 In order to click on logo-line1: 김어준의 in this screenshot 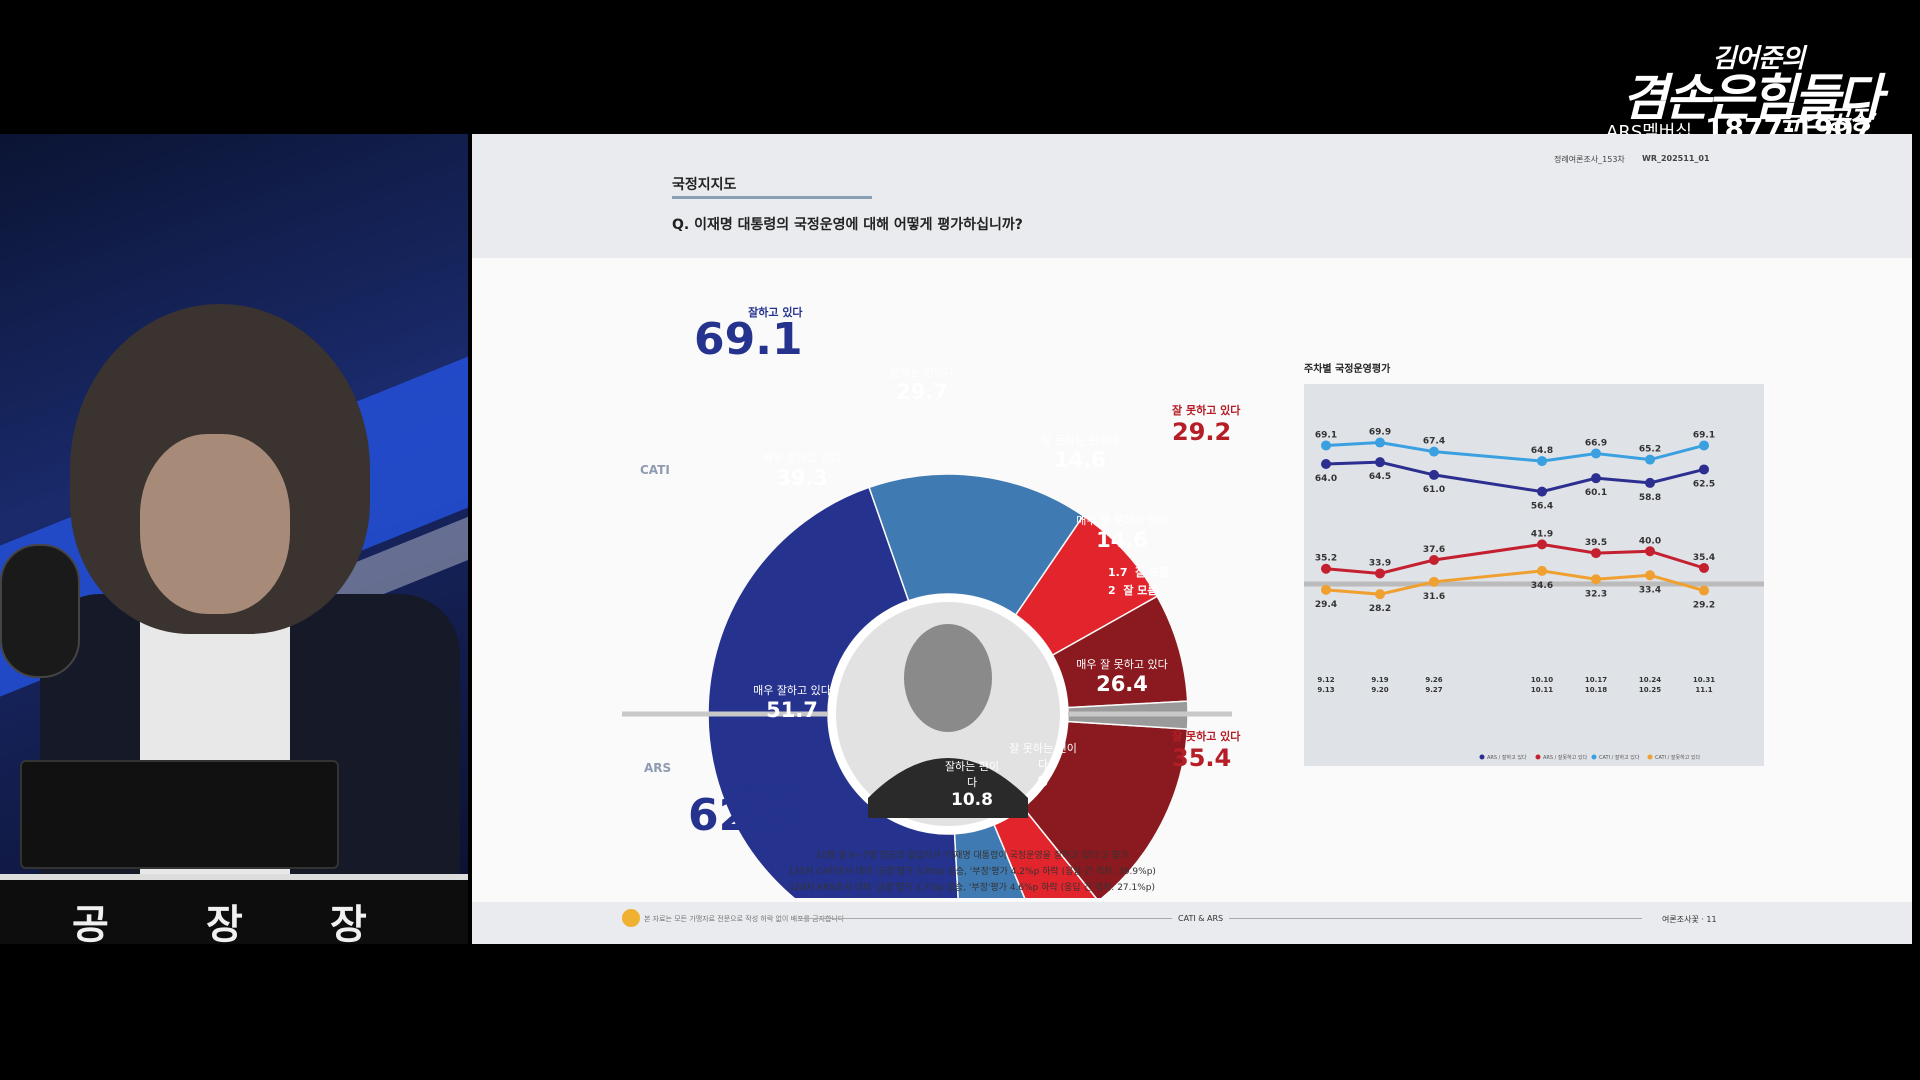, I will do `click(1758, 59)`.